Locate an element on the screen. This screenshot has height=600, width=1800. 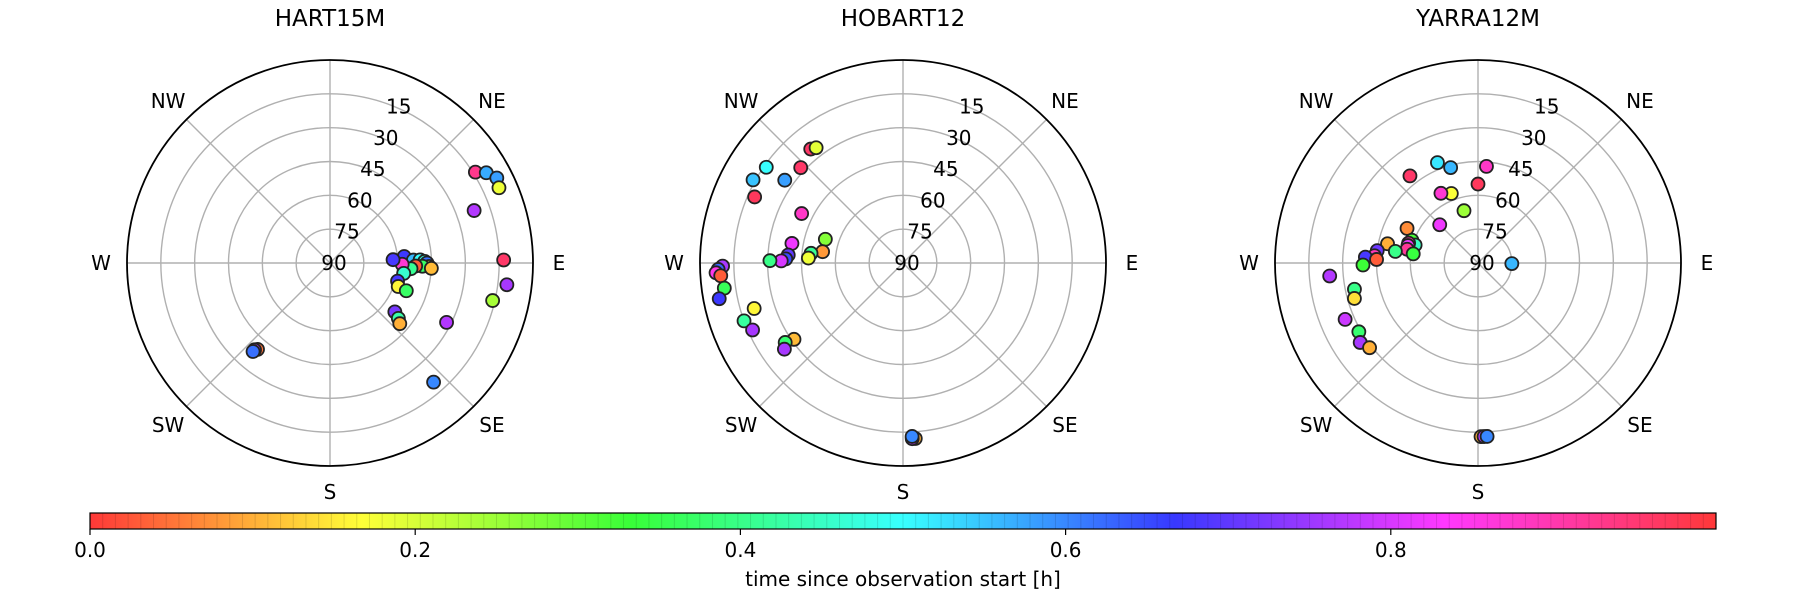
chart-title: YARRA12M is located at coordinates (1477, 19).